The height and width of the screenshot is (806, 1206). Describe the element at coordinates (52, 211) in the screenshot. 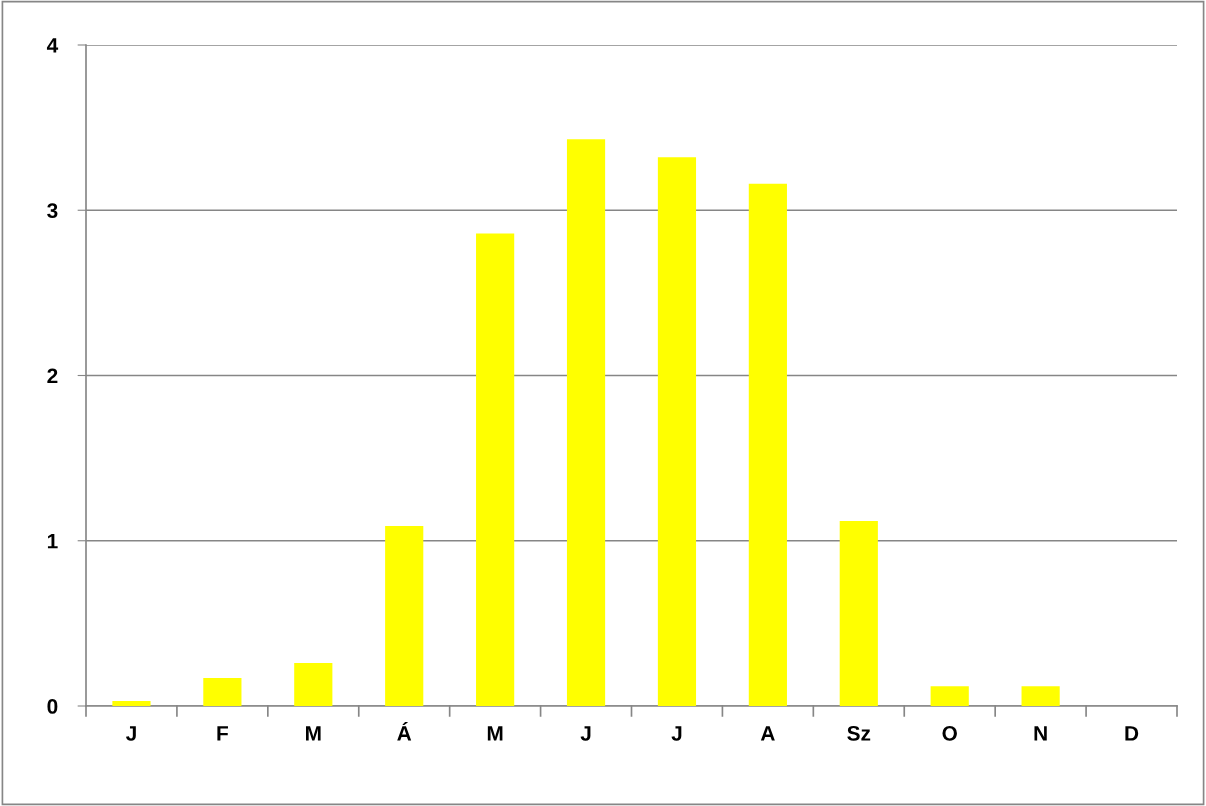

I see `y-tick-label: 3` at that location.